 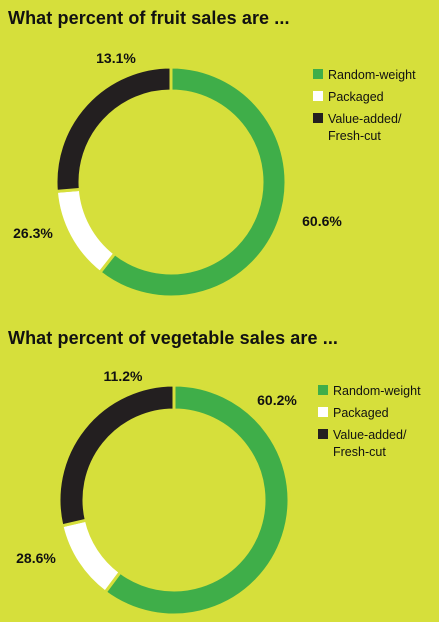 I want to click on value-label-random-weight: 60.2%, so click(x=277, y=400).